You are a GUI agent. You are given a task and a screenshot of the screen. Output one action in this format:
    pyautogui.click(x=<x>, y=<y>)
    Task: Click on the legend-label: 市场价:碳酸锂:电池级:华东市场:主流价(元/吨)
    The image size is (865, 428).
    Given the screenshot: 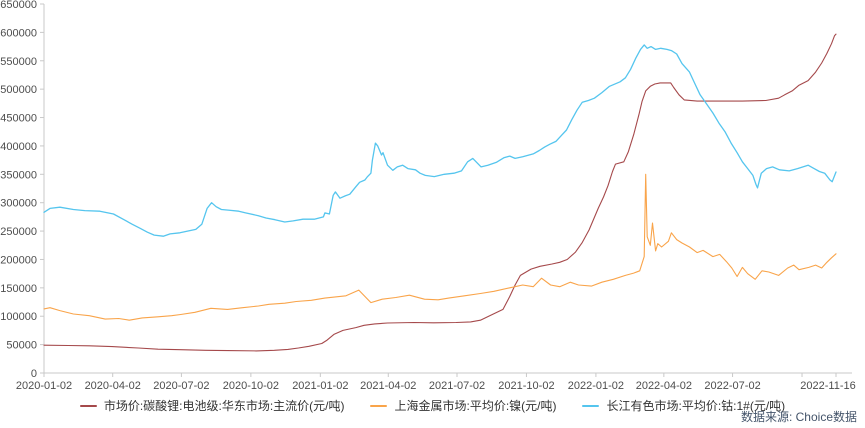 What is the action you would take?
    pyautogui.click(x=224, y=406)
    